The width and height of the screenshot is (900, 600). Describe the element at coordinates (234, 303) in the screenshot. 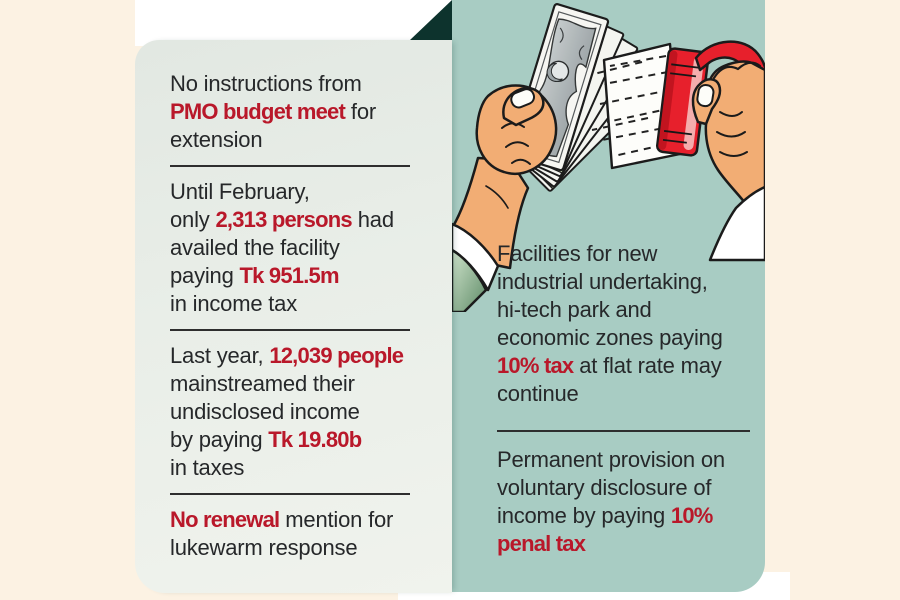

I see `text-segment: in income tax` at that location.